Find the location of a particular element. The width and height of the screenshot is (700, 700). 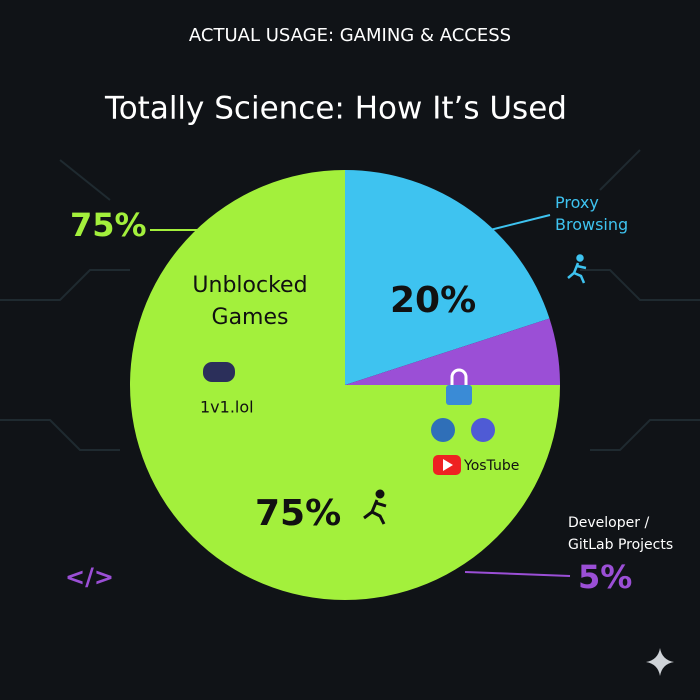

value-label: 20% is located at coordinates (433, 300).